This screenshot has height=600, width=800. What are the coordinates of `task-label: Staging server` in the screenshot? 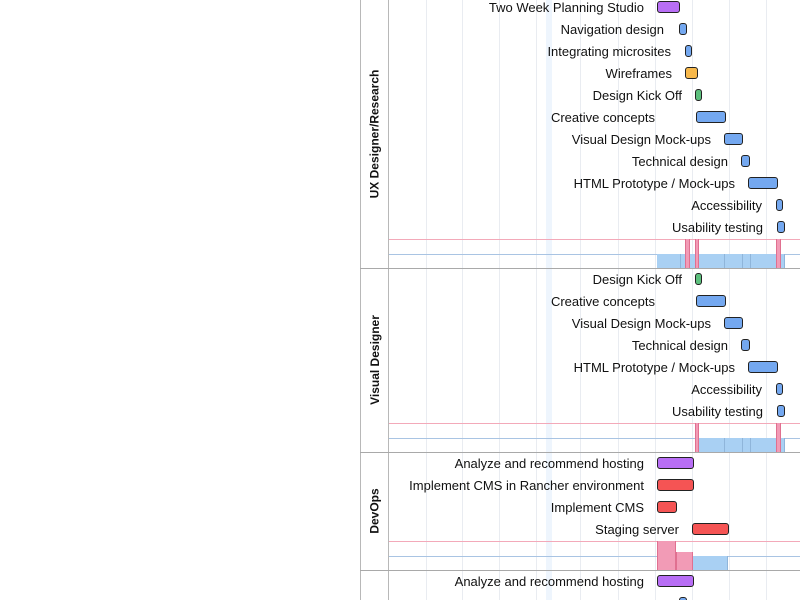 It's located at (637, 529).